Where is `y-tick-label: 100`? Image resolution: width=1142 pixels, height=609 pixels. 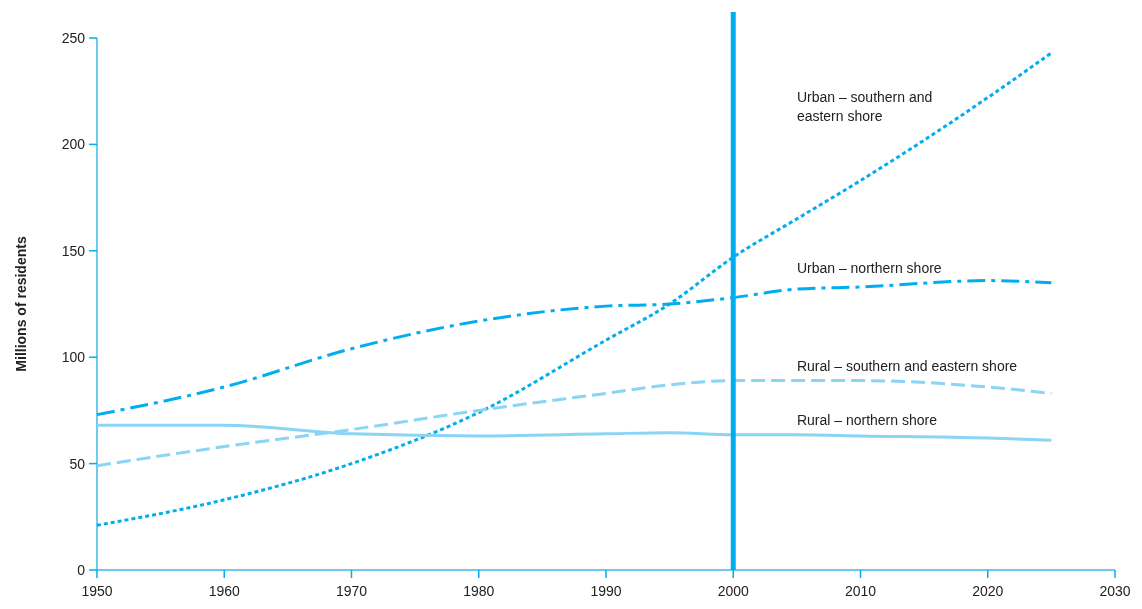
y-tick-label: 100 is located at coordinates (73, 357).